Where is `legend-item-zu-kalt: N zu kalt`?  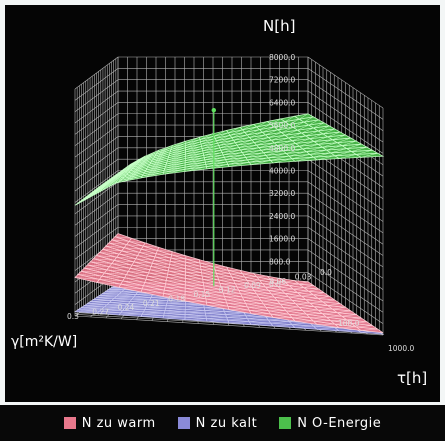
legend-item-zu-kalt: N zu kalt is located at coordinates (217, 423).